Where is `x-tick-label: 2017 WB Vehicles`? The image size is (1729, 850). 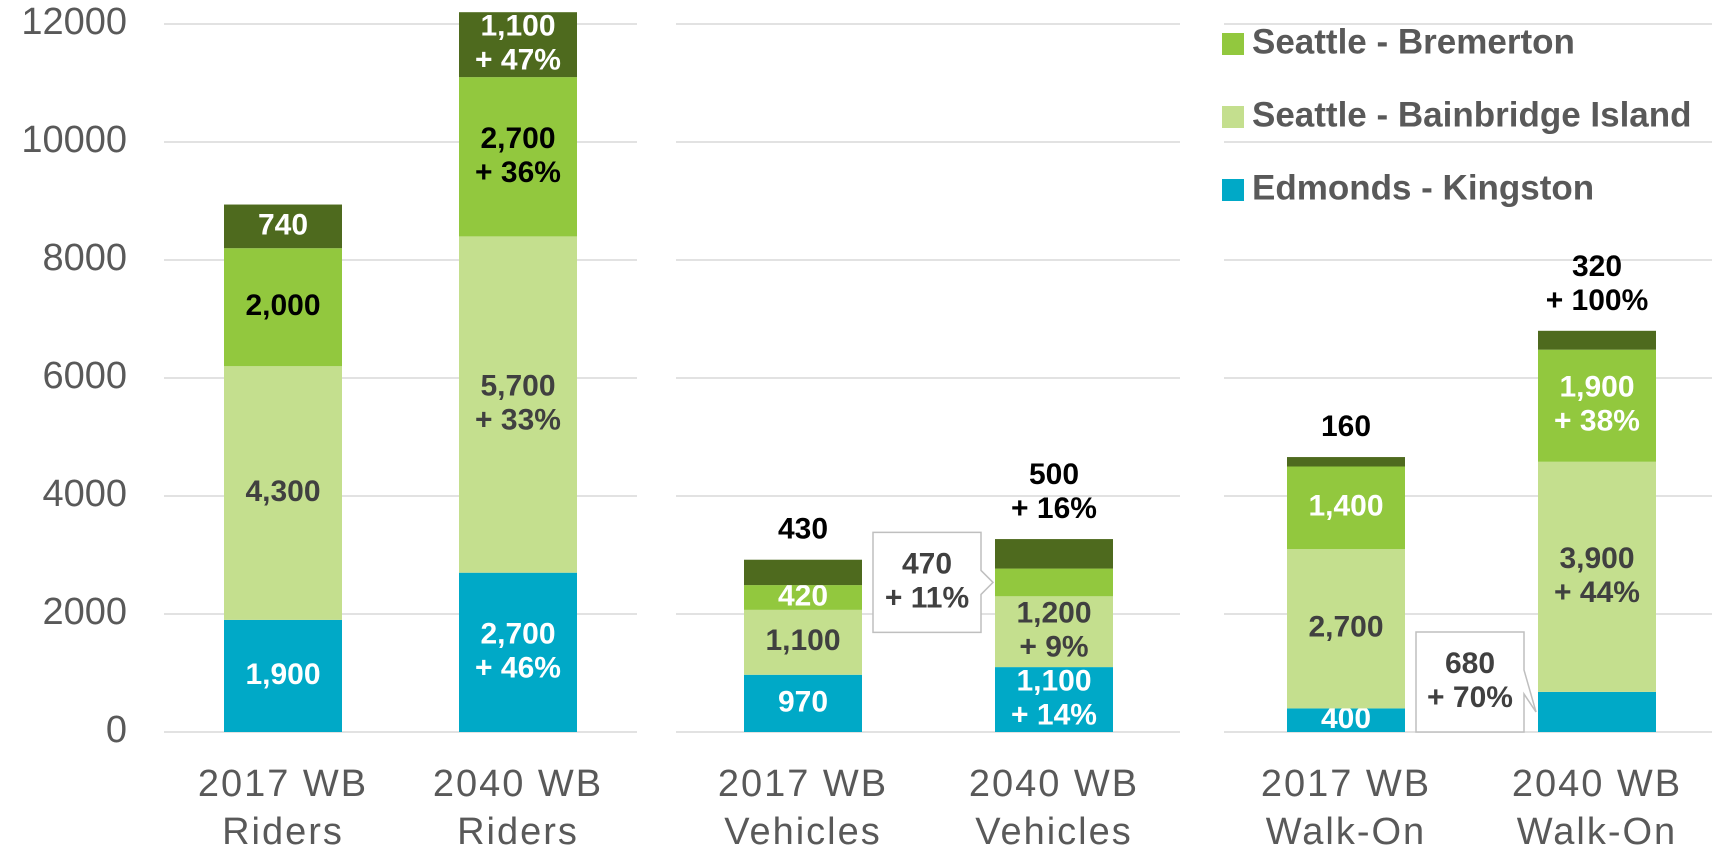 x-tick-label: 2017 WB Vehicles is located at coordinates (803, 806).